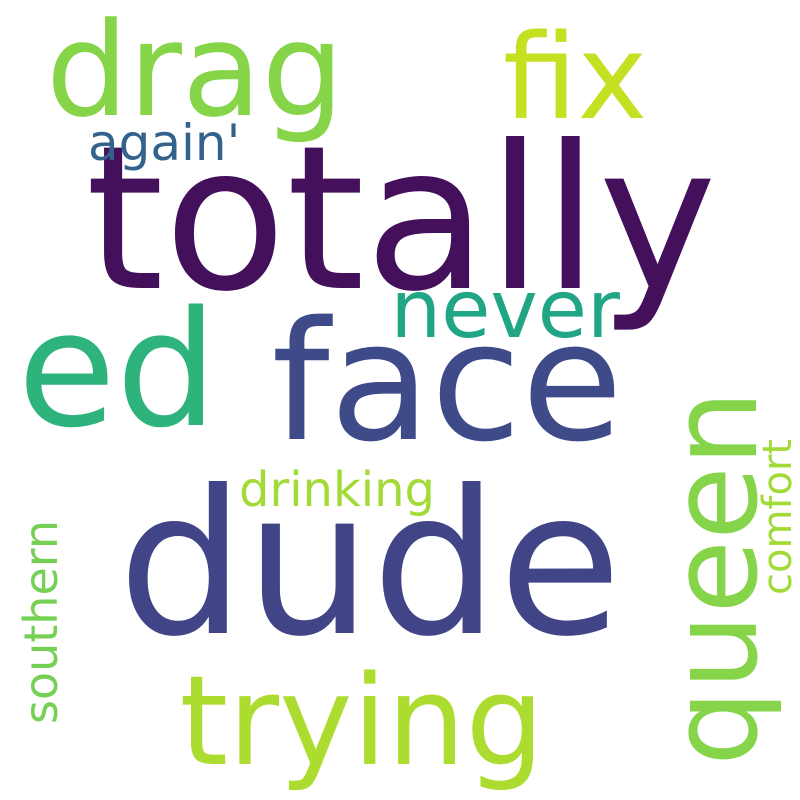 This screenshot has height=800, width=800. I want to click on word-ed: ed, so click(117, 369).